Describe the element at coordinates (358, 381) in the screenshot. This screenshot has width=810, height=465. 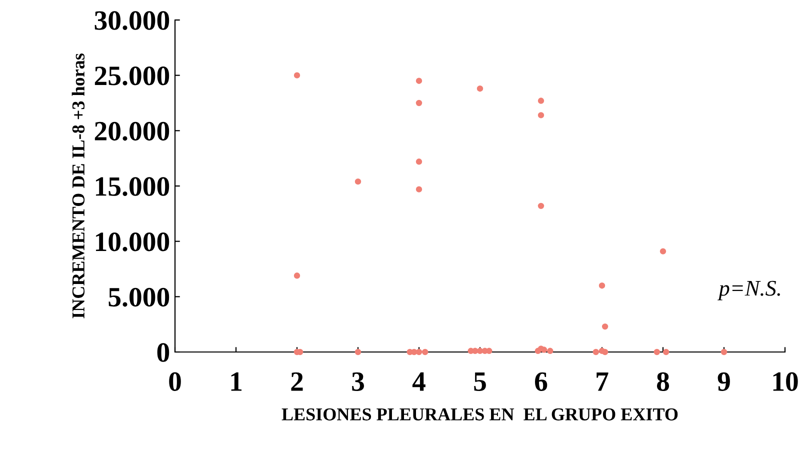
I see `x-tick-label: 3` at that location.